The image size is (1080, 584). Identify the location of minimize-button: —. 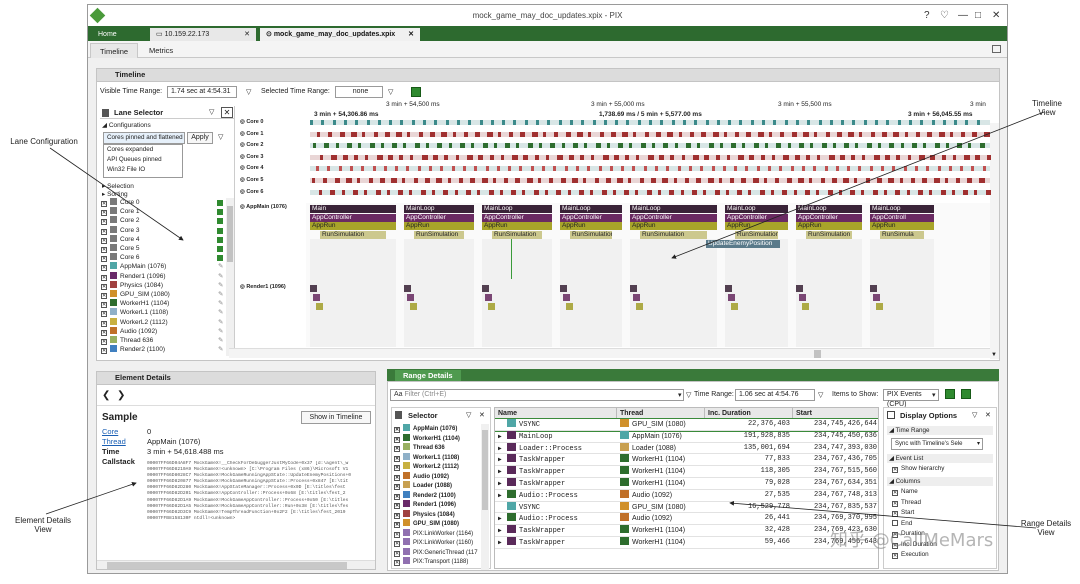
(963, 15).